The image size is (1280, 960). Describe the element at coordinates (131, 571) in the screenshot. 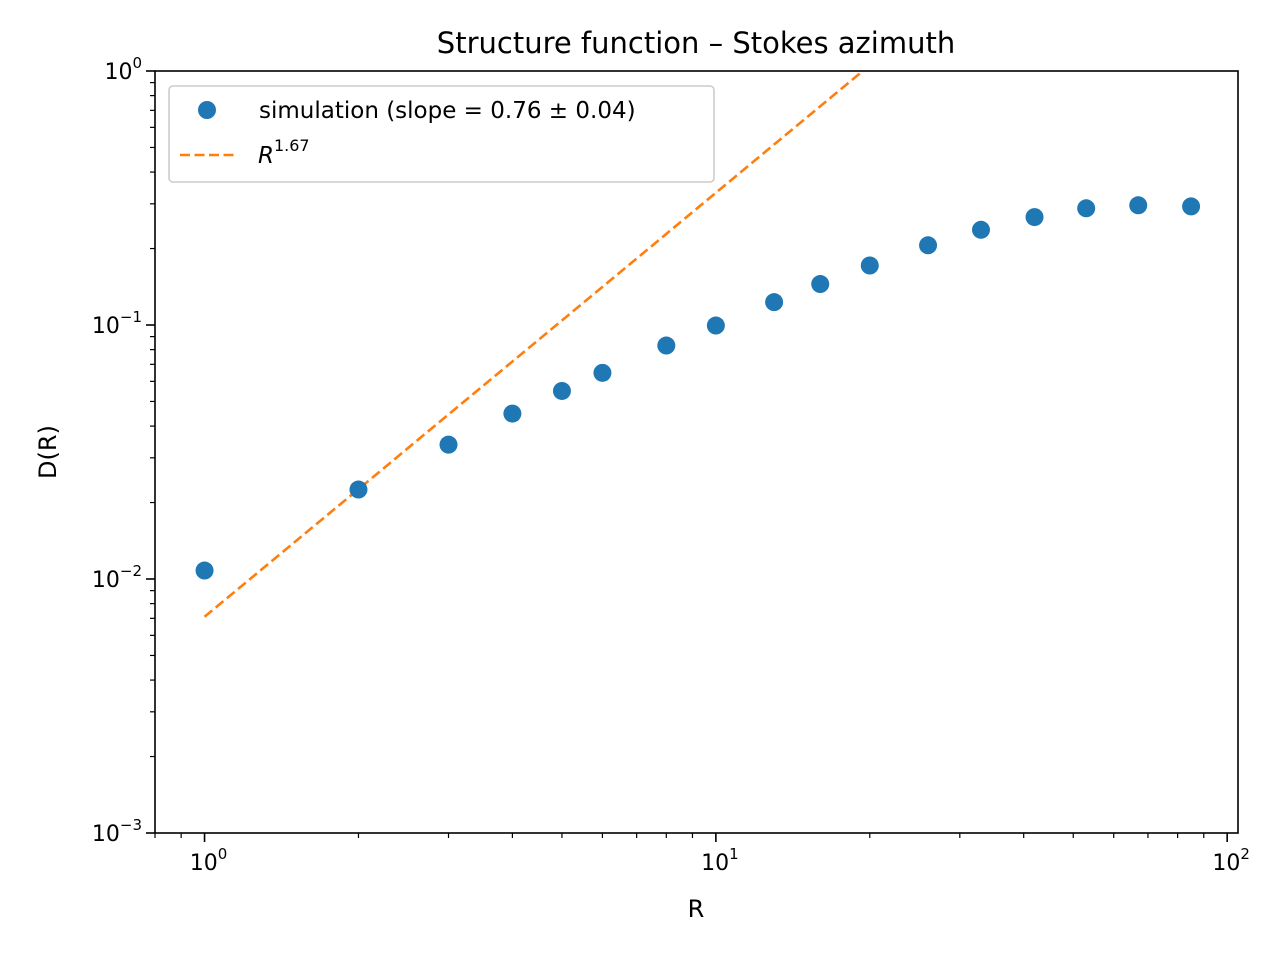

I see `y-tick-label-exp: −2` at that location.